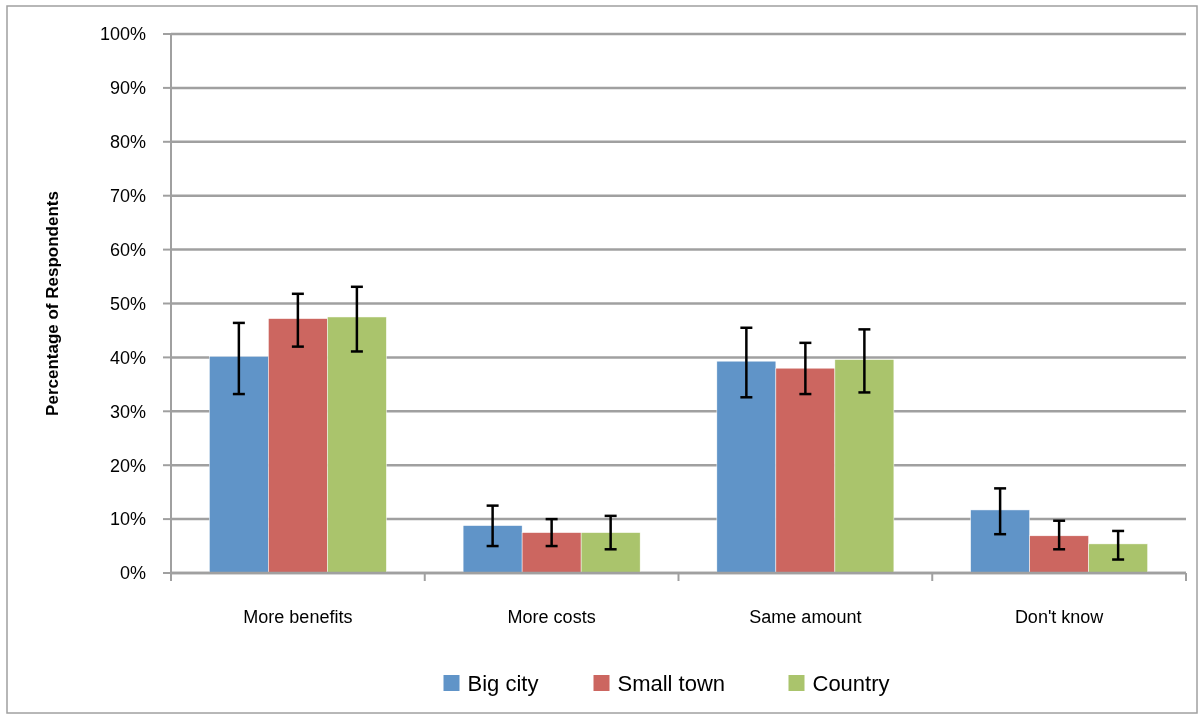  I want to click on y-tick-label: 90%, so click(127, 88).